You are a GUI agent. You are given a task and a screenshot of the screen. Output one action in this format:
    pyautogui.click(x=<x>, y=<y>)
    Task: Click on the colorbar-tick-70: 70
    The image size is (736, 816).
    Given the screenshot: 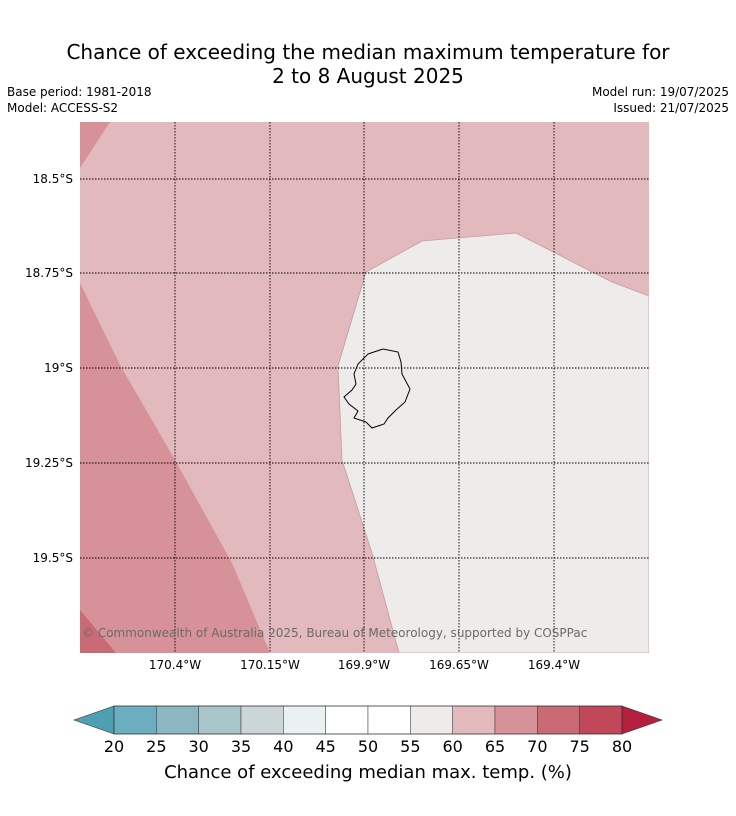 What is the action you would take?
    pyautogui.click(x=537, y=746)
    